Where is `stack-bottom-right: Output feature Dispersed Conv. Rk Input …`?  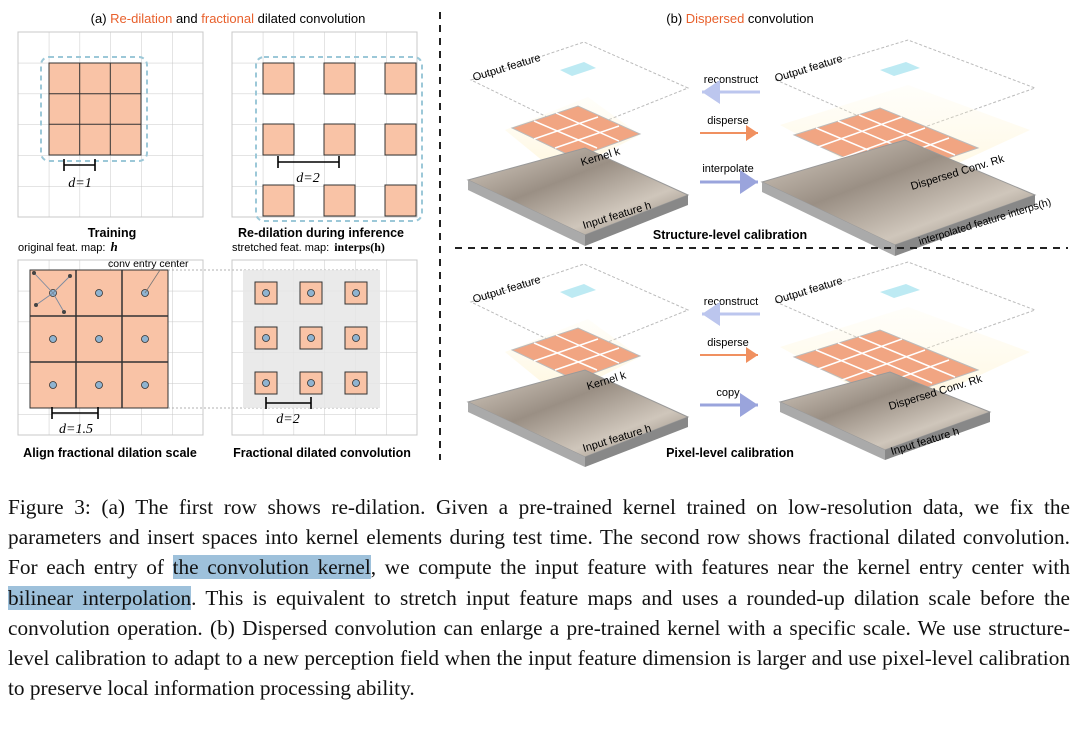 stack-bottom-right: Output feature Dispersed Conv. Rk Input … is located at coordinates (905, 360).